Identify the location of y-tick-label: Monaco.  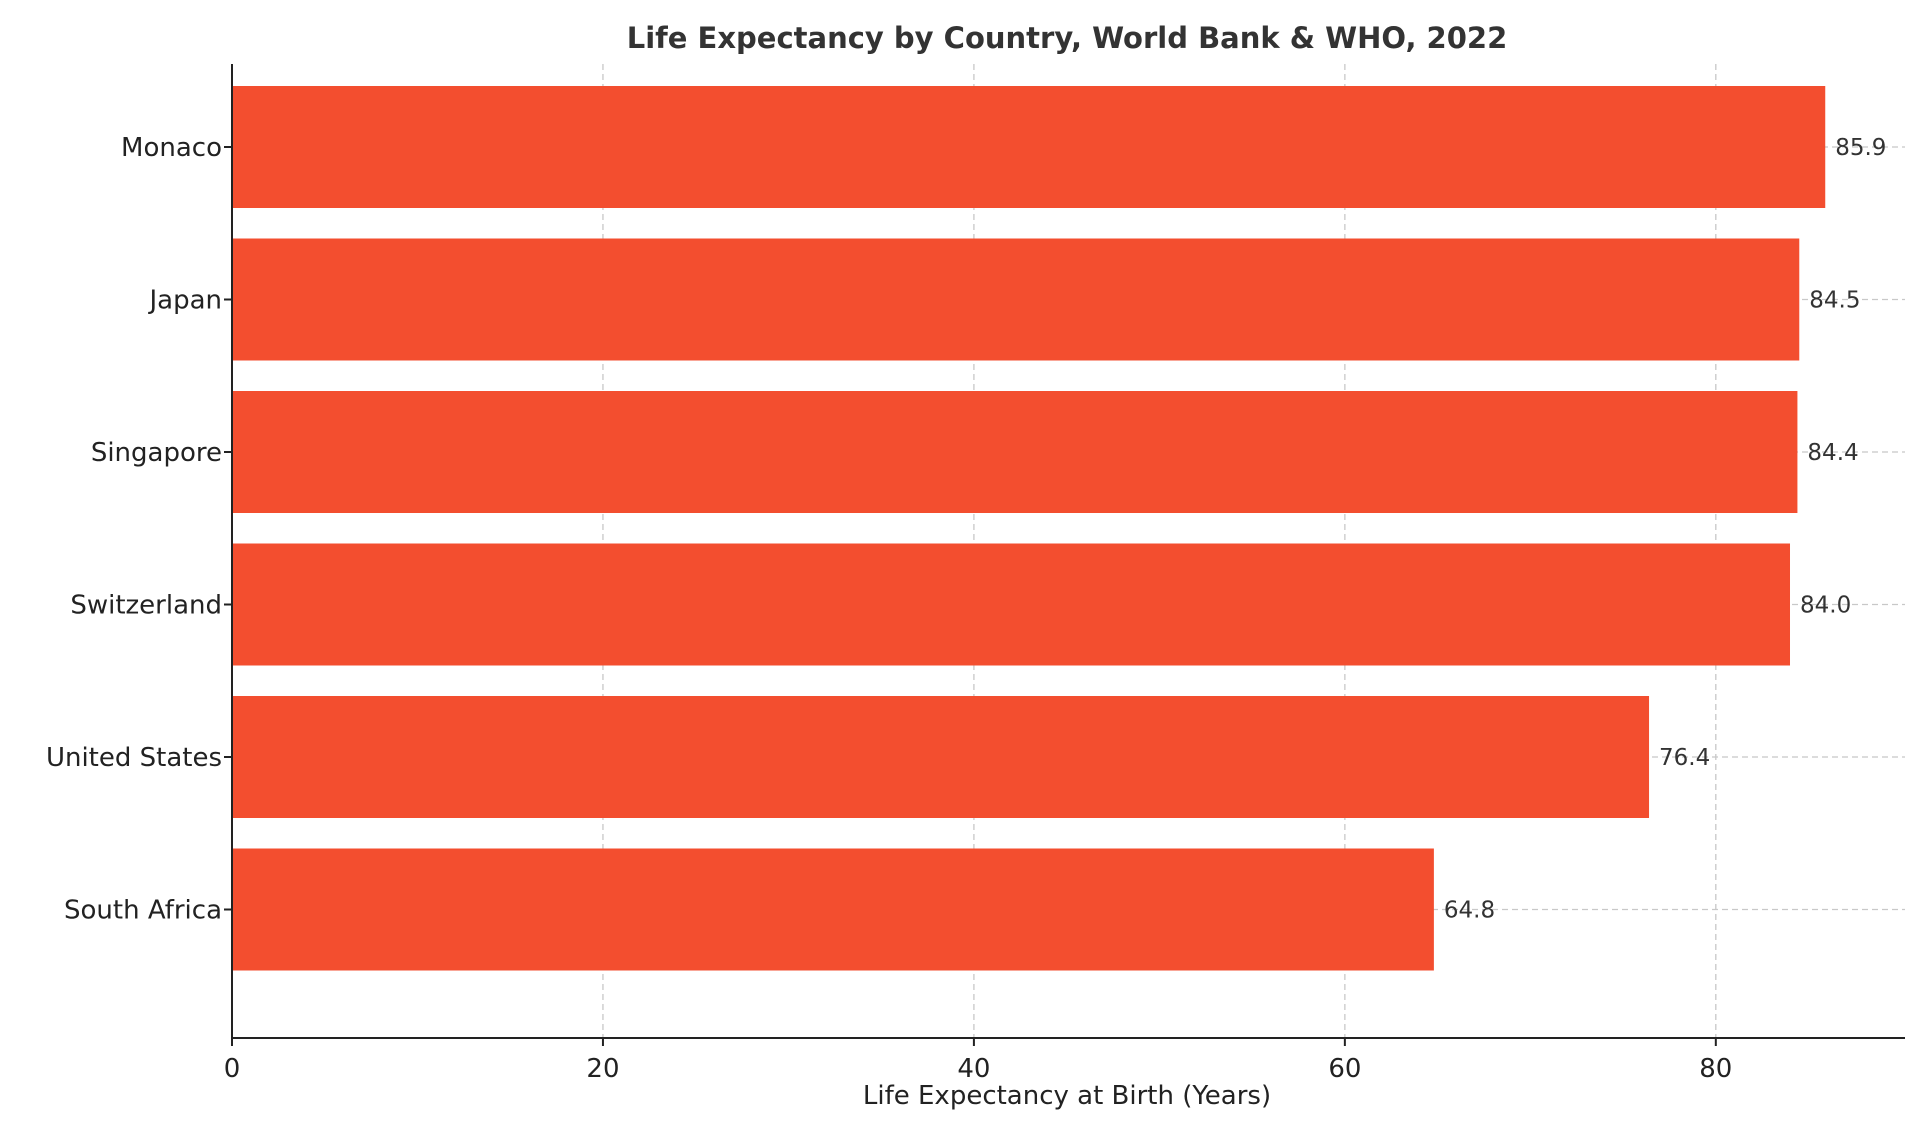
(171, 148).